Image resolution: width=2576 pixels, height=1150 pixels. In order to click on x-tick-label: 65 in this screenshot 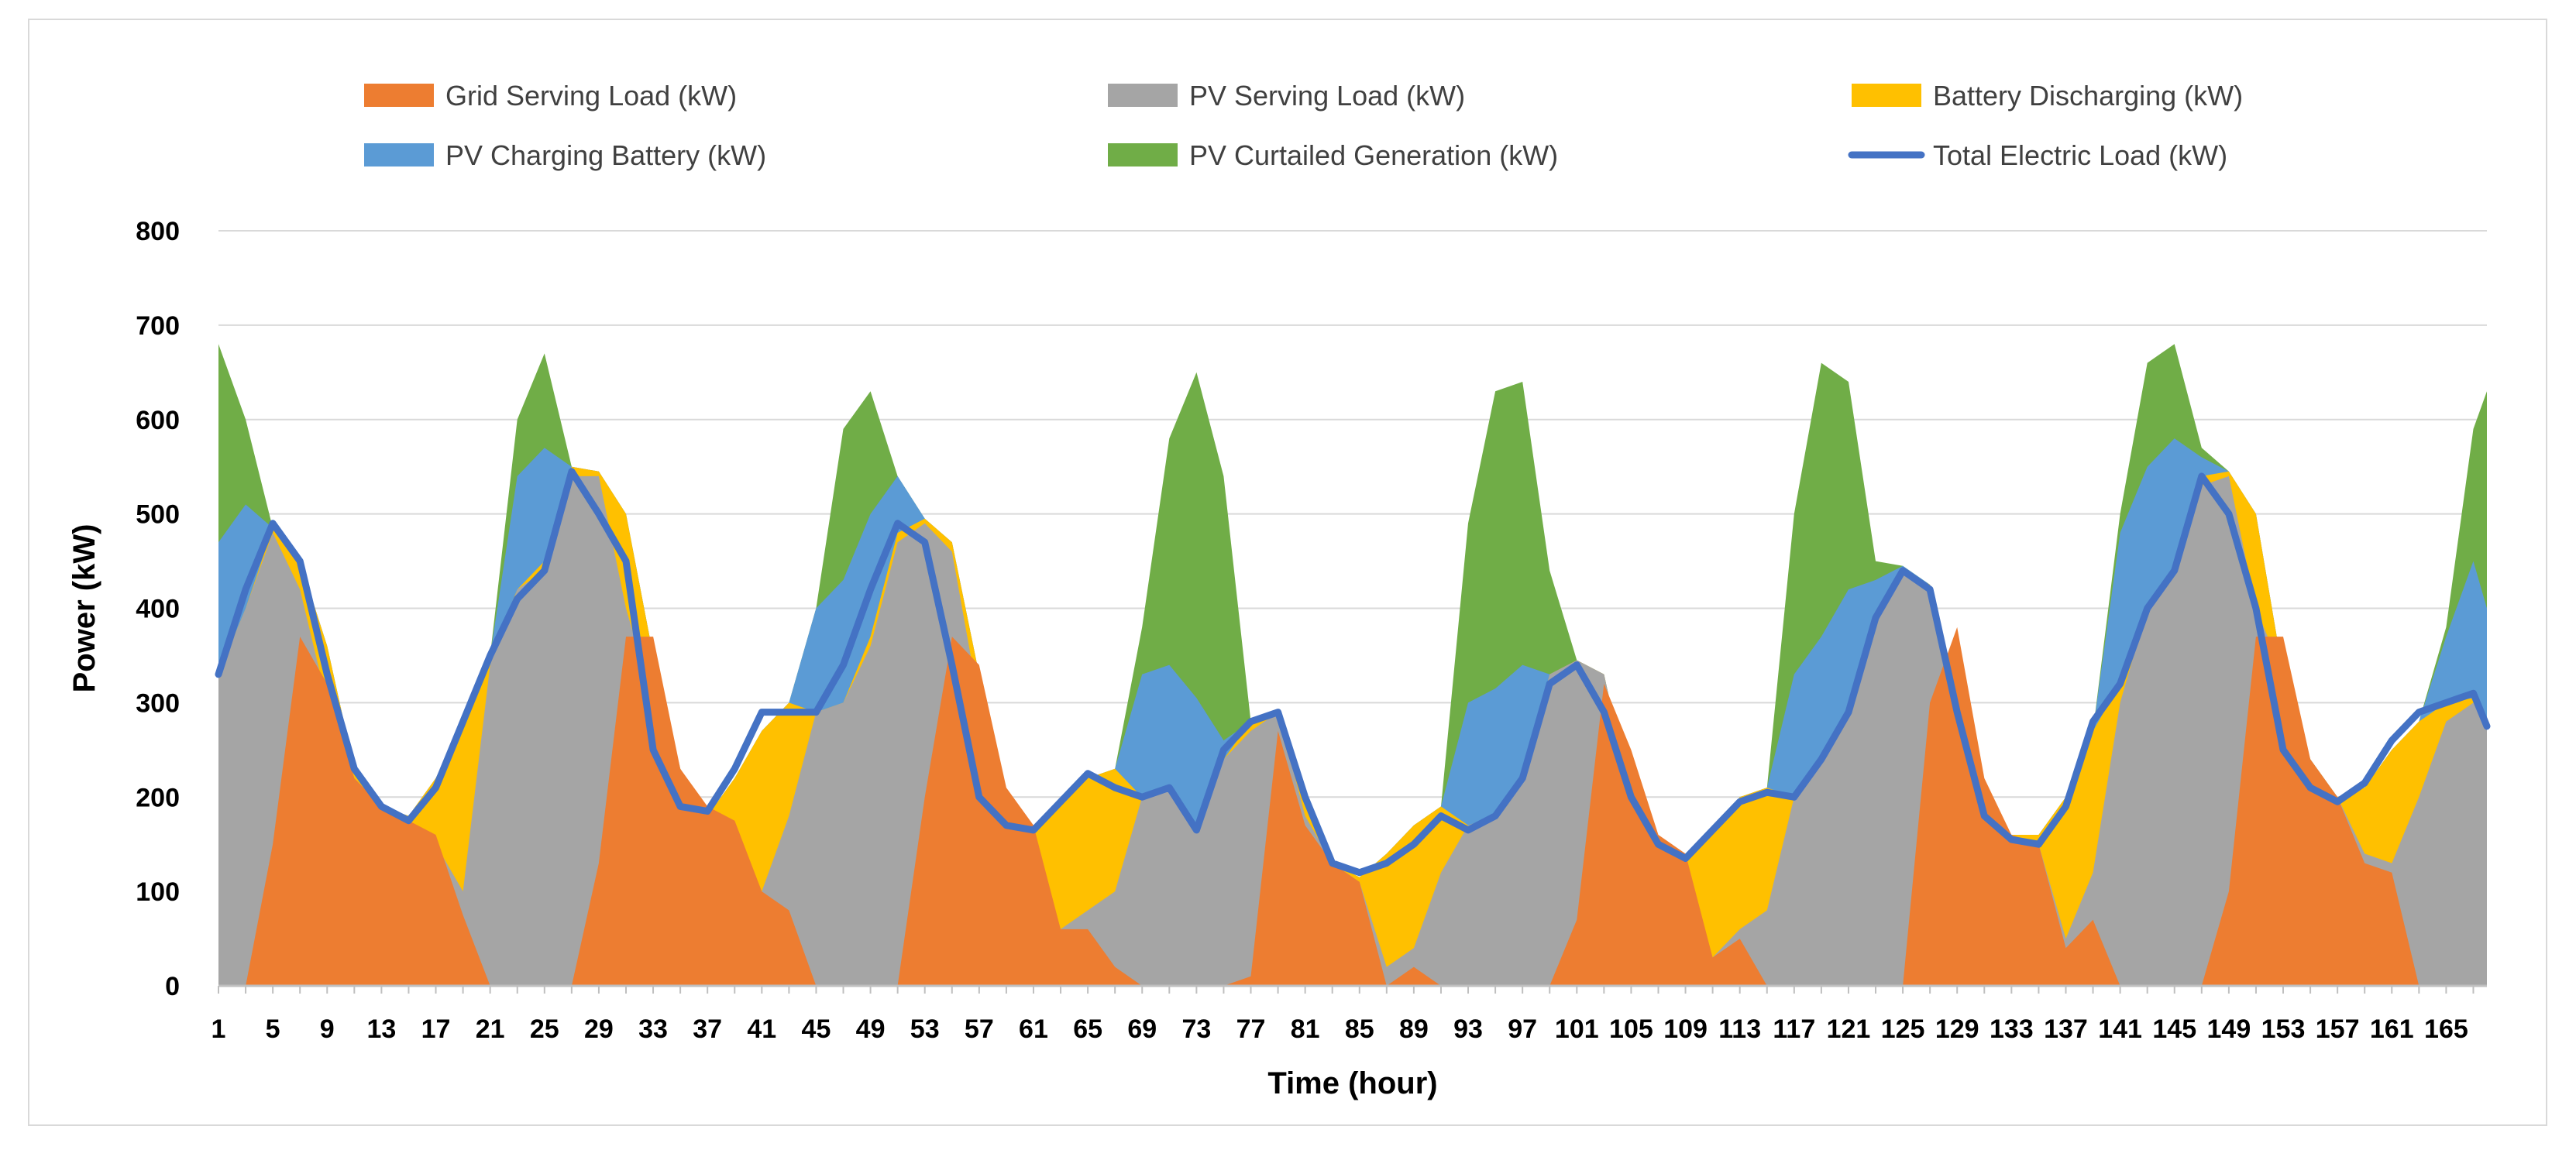, I will do `click(1087, 1029)`.